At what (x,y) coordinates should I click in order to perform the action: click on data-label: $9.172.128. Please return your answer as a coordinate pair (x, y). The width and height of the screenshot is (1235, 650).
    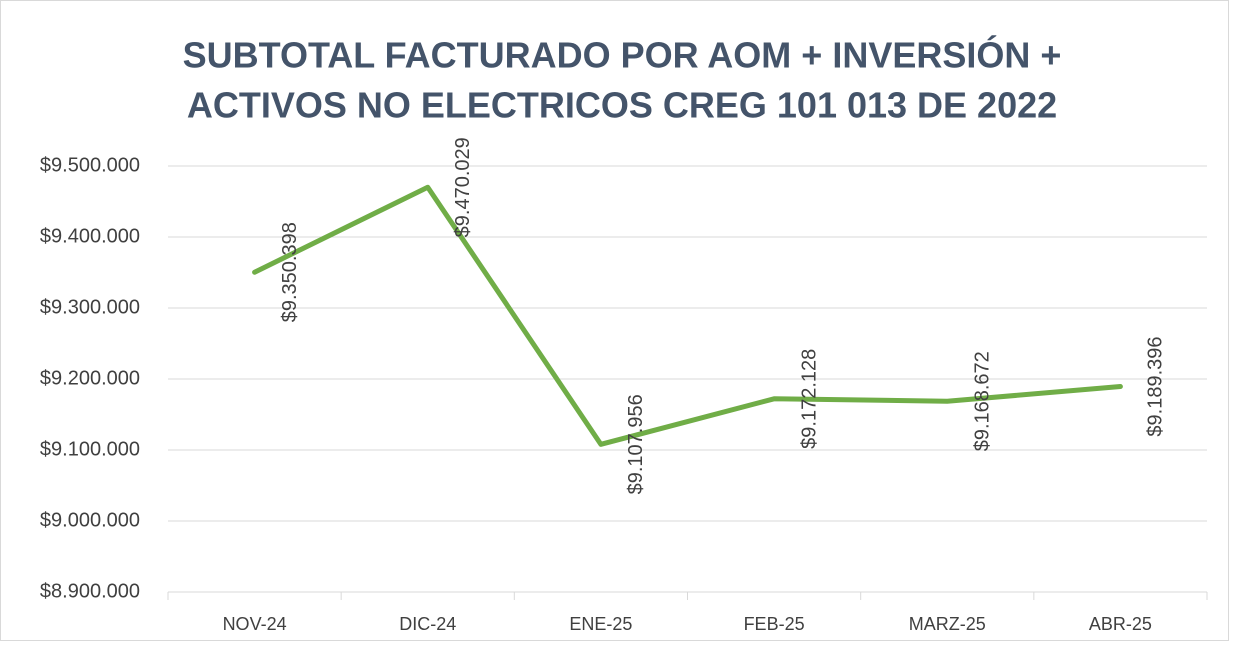
    Looking at the image, I should click on (809, 399).